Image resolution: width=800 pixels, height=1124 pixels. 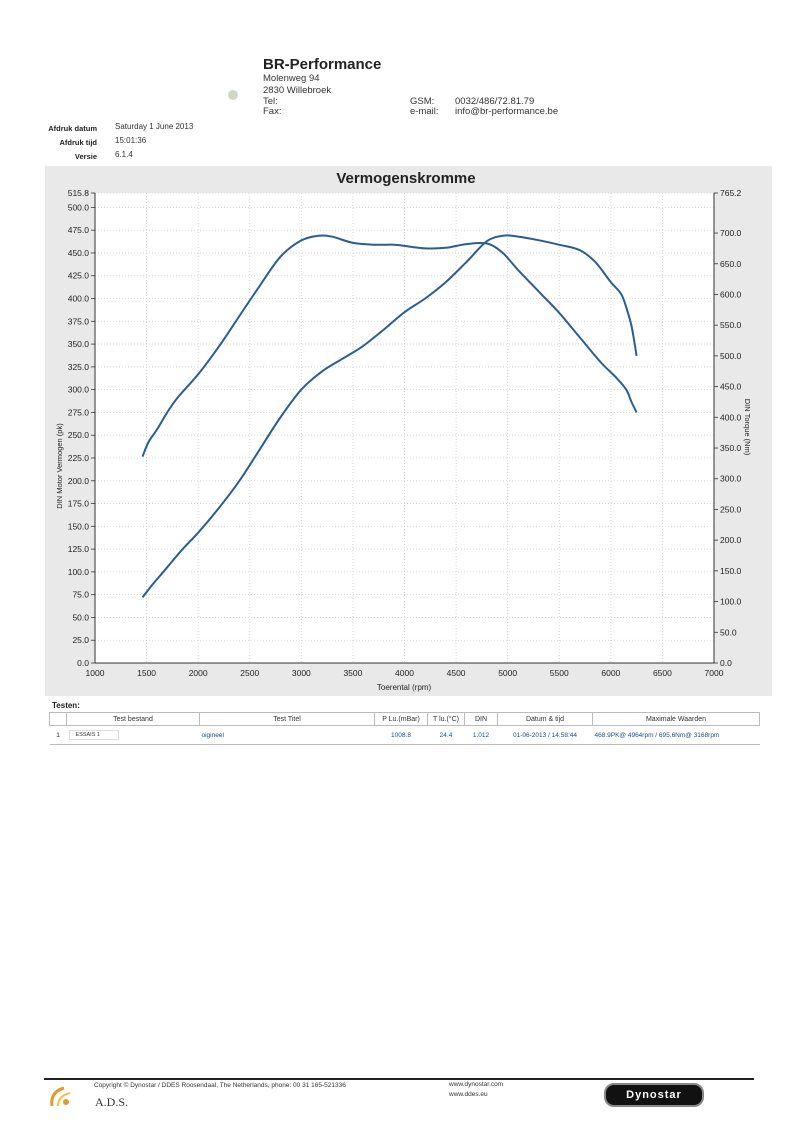 What do you see at coordinates (249, 673) in the screenshot?
I see `x-tick-label: 2500` at bounding box center [249, 673].